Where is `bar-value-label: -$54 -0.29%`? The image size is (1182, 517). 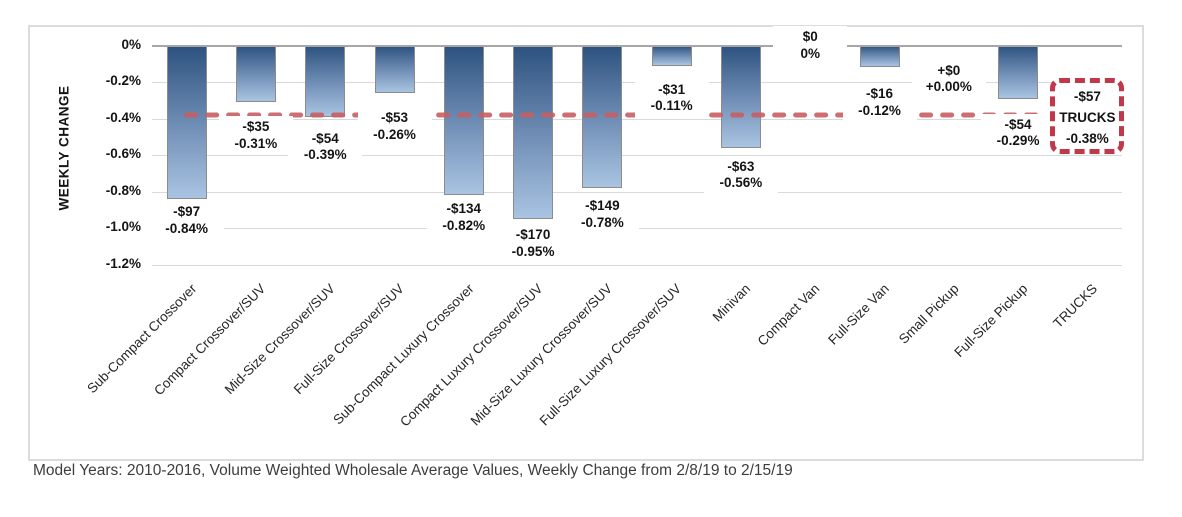 bar-value-label: -$54 -0.29% is located at coordinates (1018, 133).